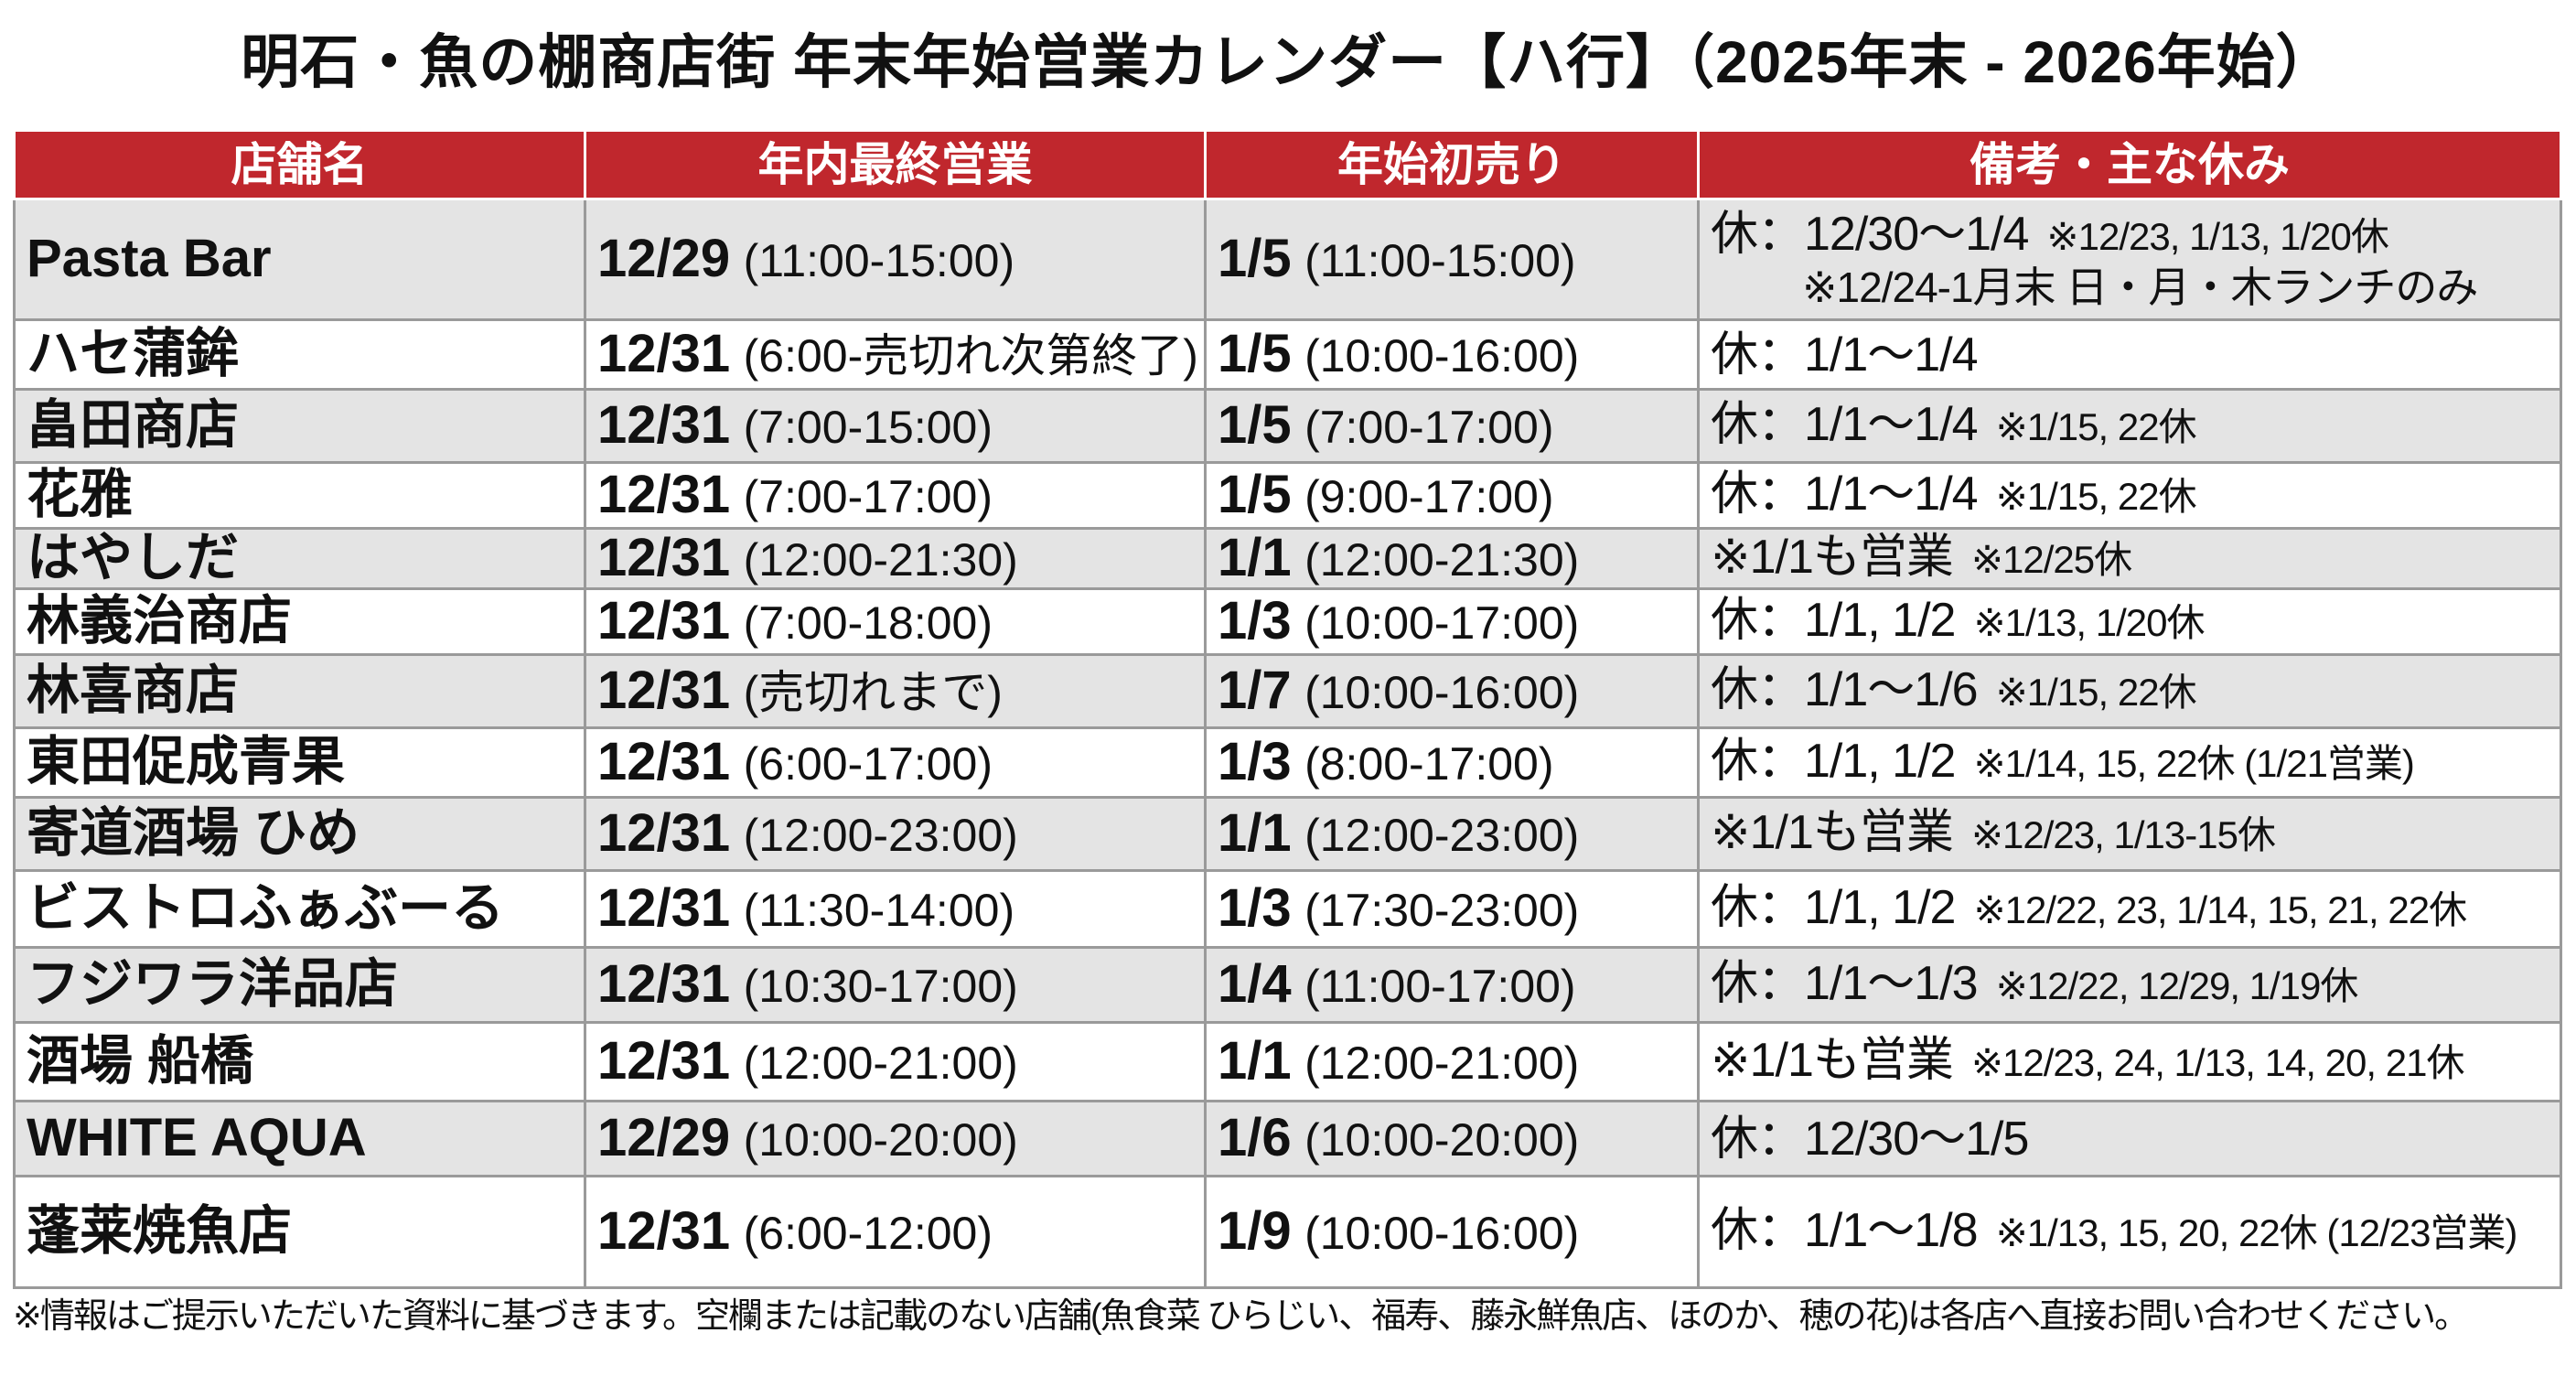 This screenshot has width=2576, height=1376. Describe the element at coordinates (1452, 495) in the screenshot. I see `first-day-cell: 1/5 (9:00-17:00)` at that location.